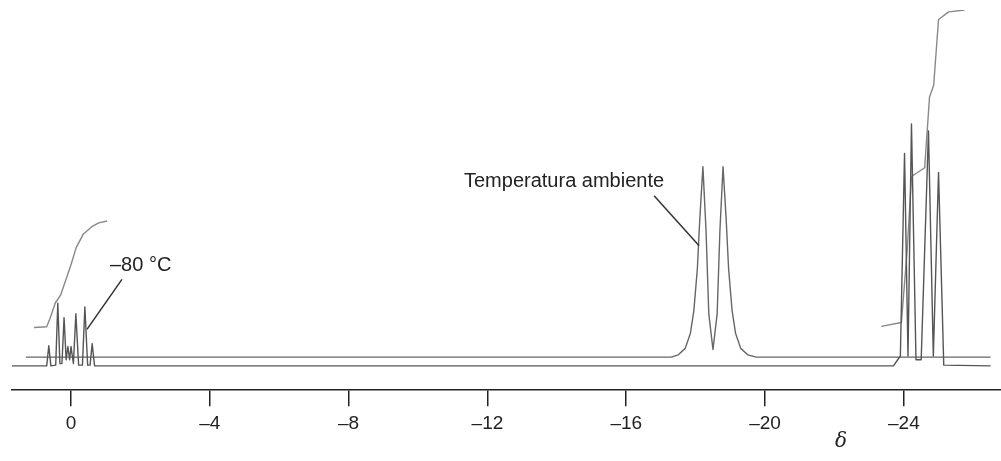  Describe the element at coordinates (765, 422) in the screenshot. I see `x-tick-label: –20` at that location.